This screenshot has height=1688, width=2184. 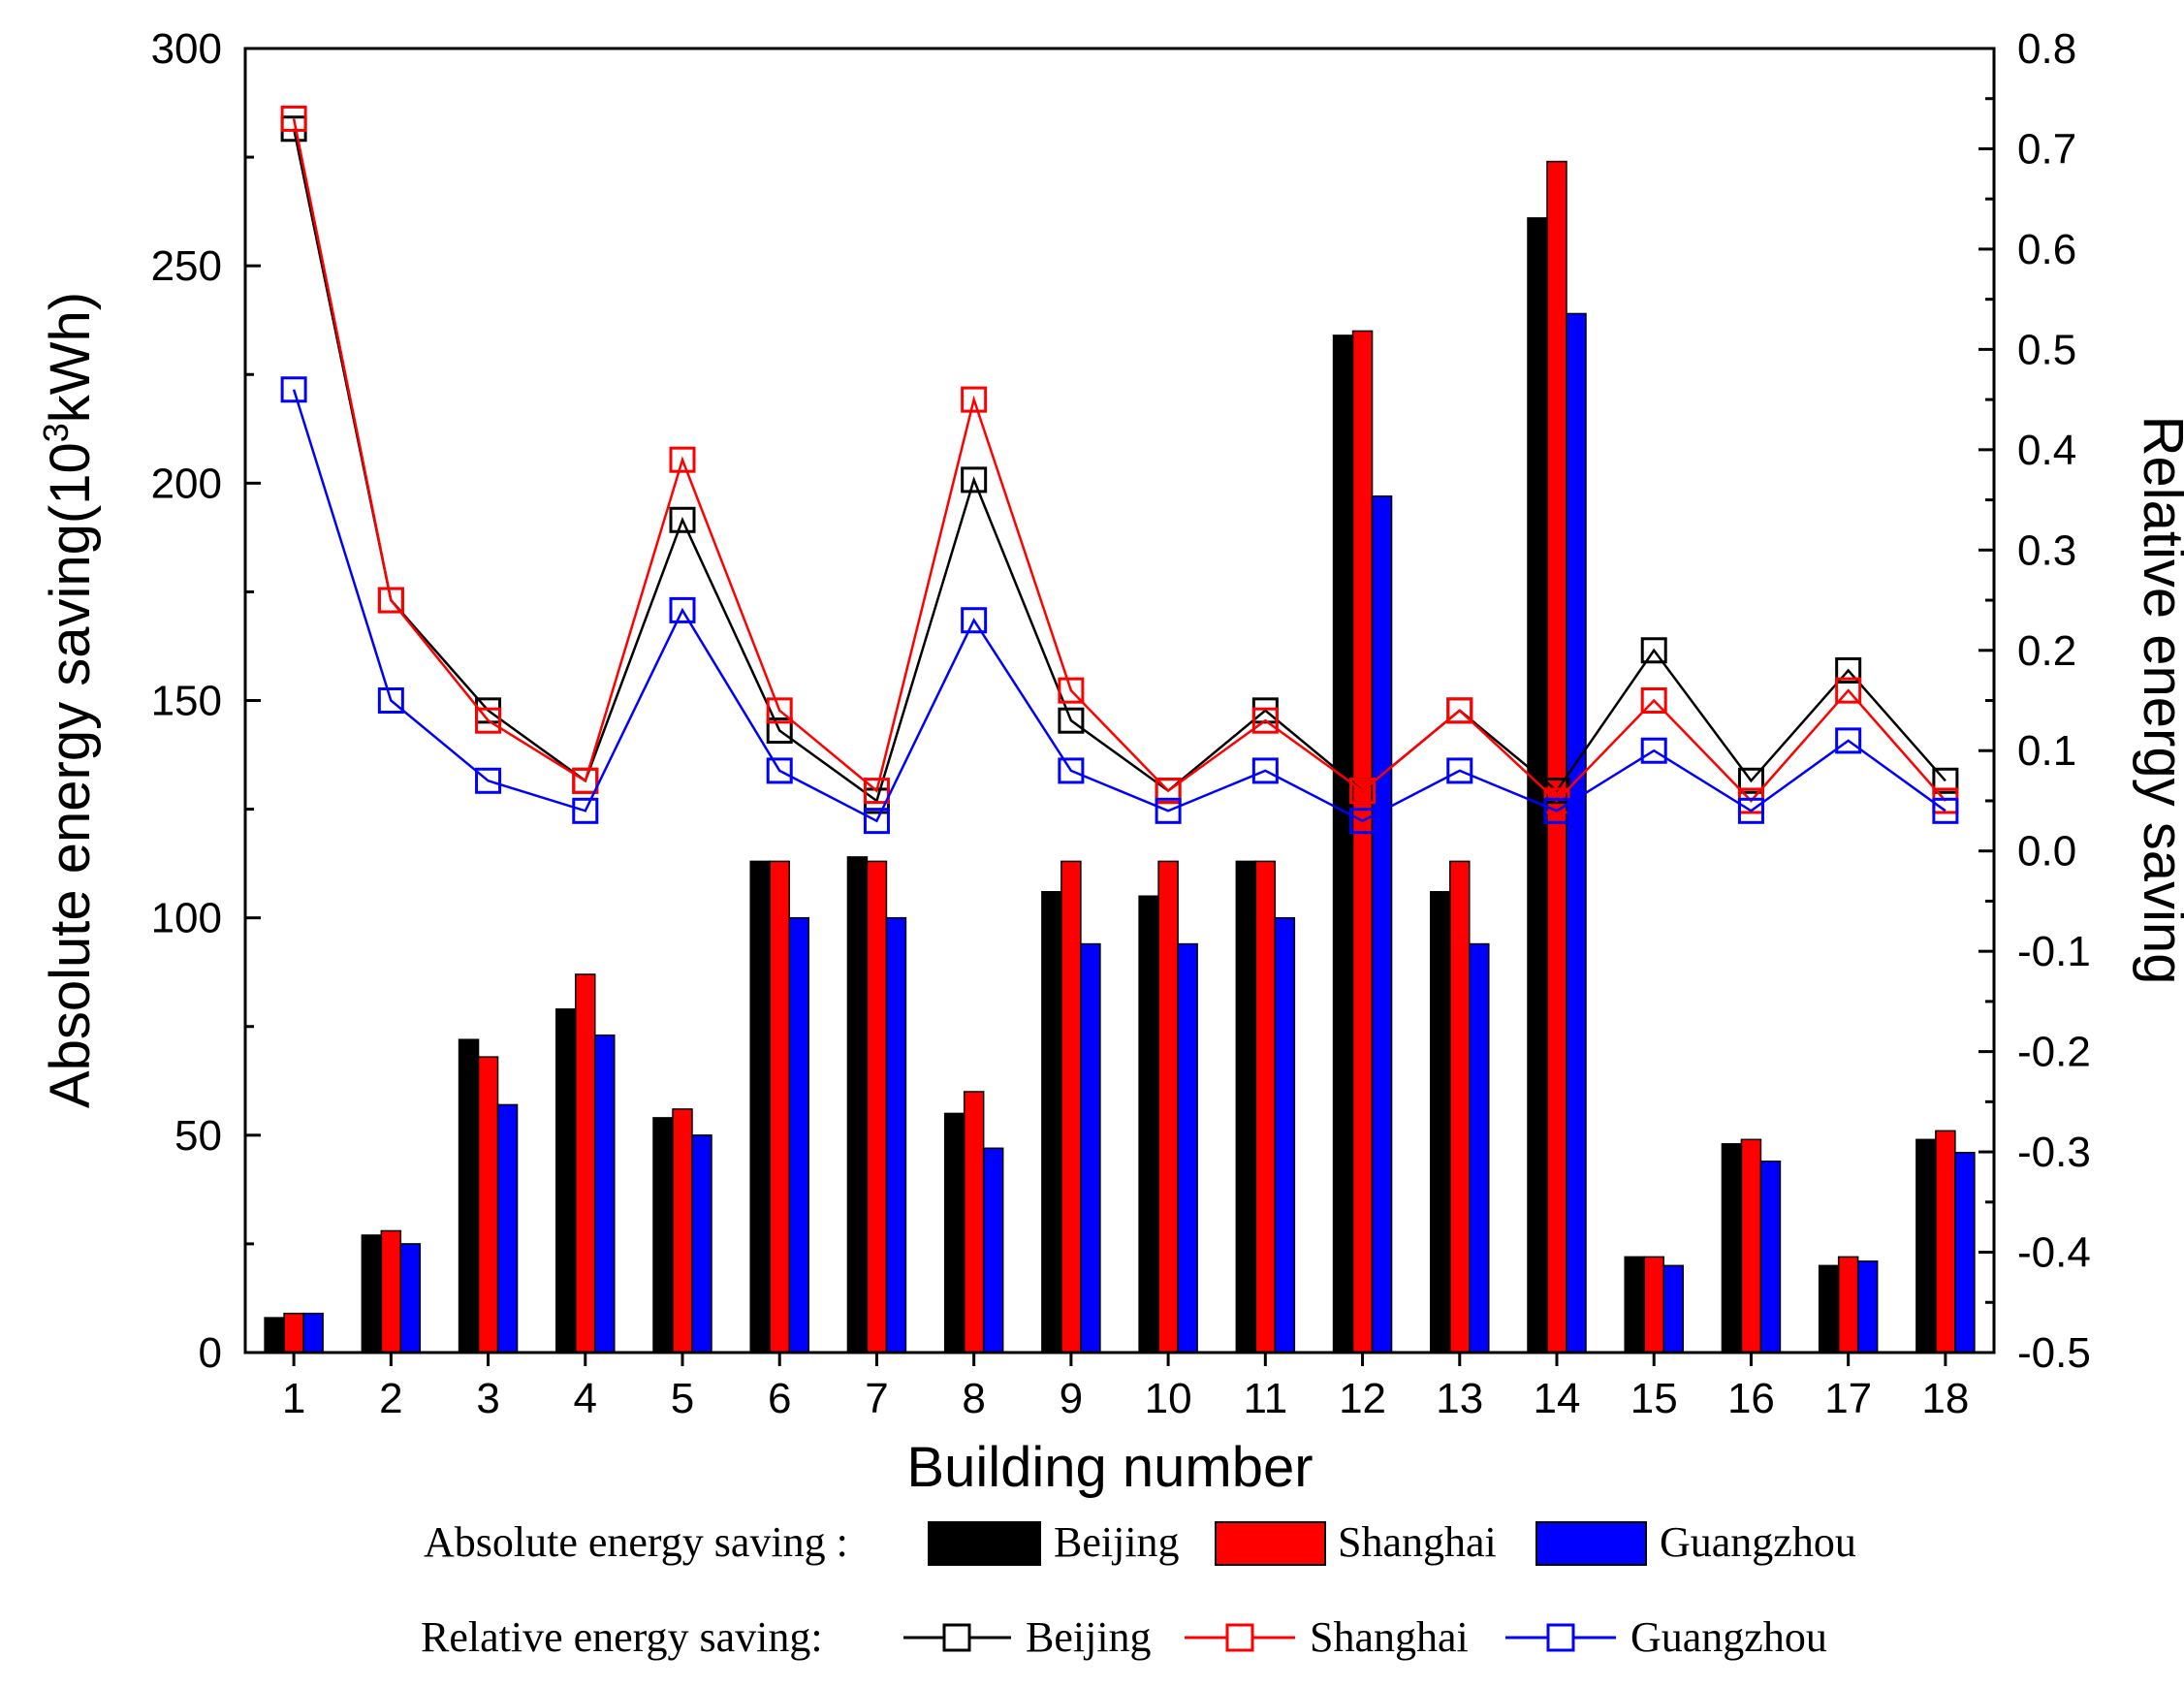 I want to click on left-tick-label: 0, so click(x=211, y=1353).